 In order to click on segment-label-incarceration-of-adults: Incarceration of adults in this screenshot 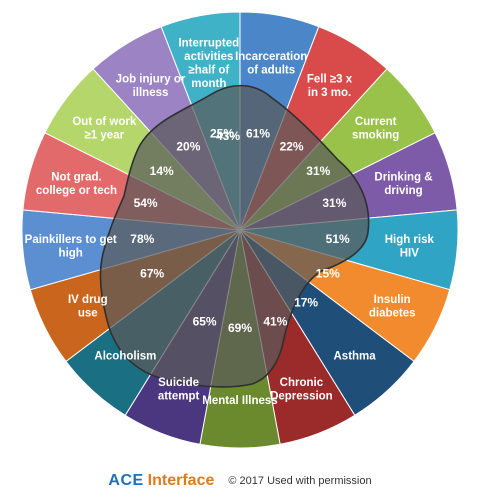, I will do `click(271, 64)`.